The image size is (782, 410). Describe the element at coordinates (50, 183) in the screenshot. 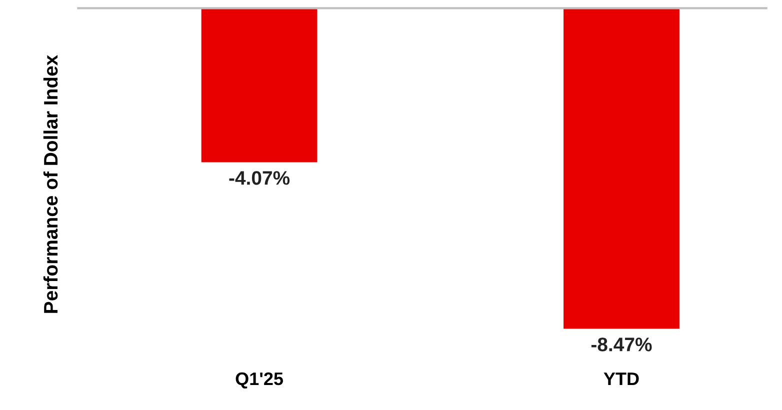

I see `y-axis-title: Performance of Dollar Index` at that location.